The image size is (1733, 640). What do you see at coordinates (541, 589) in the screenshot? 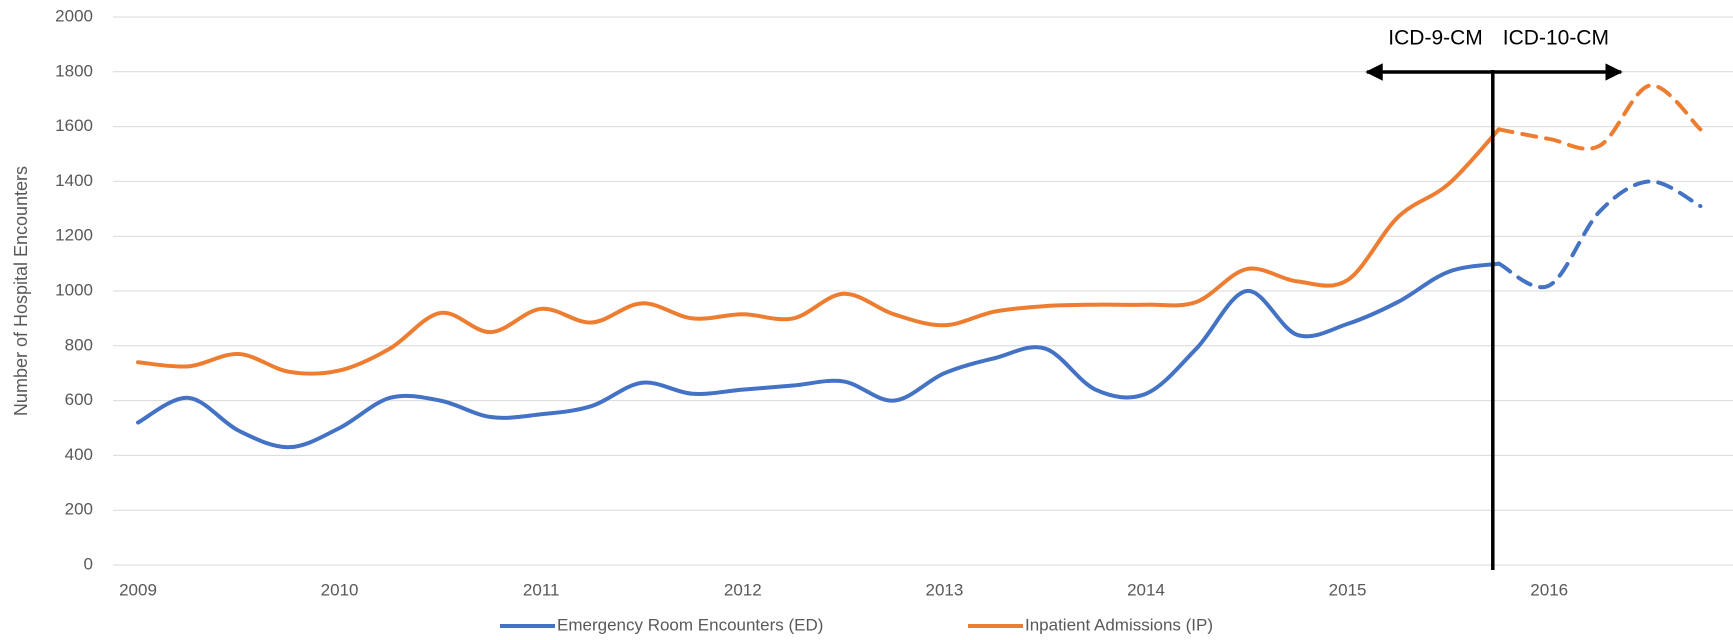
I see `x-tick-label: 2011` at bounding box center [541, 589].